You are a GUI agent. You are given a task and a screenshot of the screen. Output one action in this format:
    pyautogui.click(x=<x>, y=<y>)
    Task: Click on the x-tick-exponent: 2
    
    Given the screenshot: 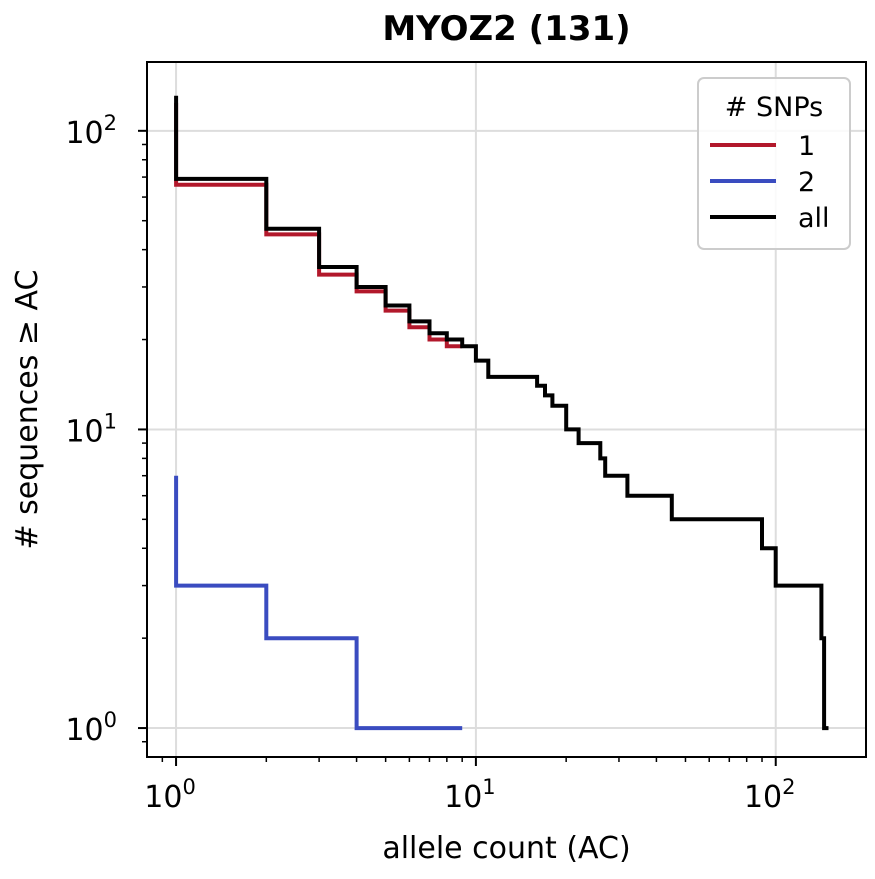 What is the action you would take?
    pyautogui.click(x=788, y=787)
    